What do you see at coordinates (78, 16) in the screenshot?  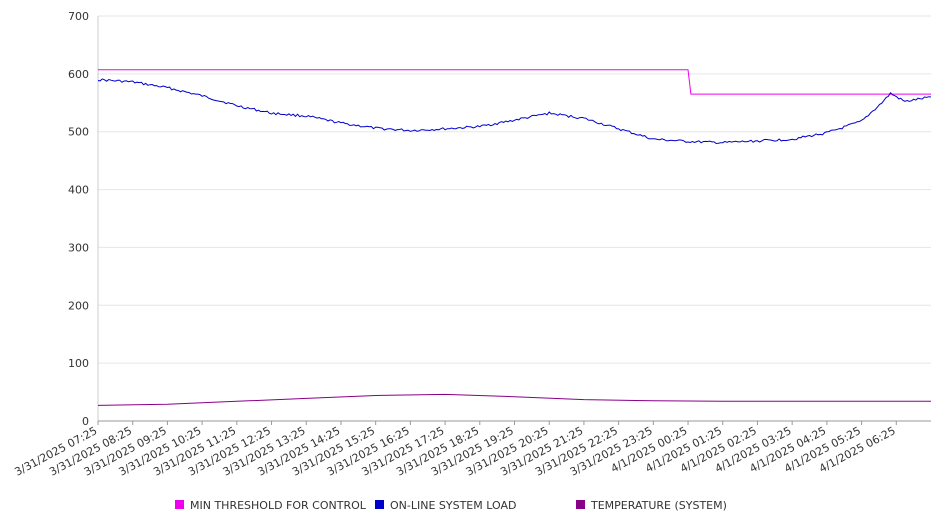 I see `y-tick-label: 700` at bounding box center [78, 16].